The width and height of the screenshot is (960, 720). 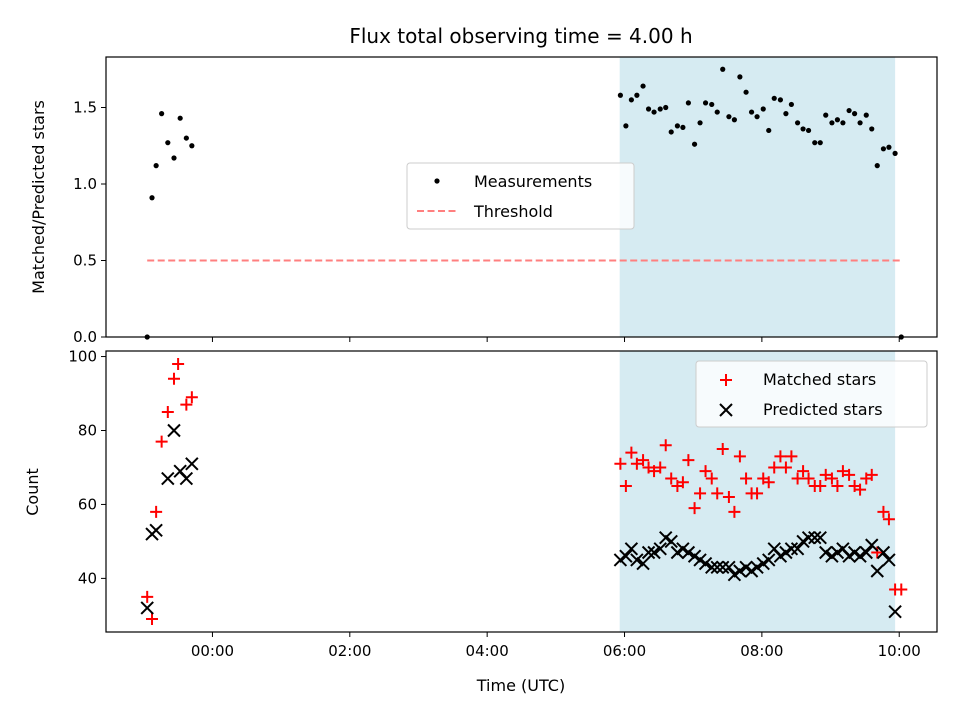 What do you see at coordinates (87, 504) in the screenshot?
I see `y-tick-label: 60` at bounding box center [87, 504].